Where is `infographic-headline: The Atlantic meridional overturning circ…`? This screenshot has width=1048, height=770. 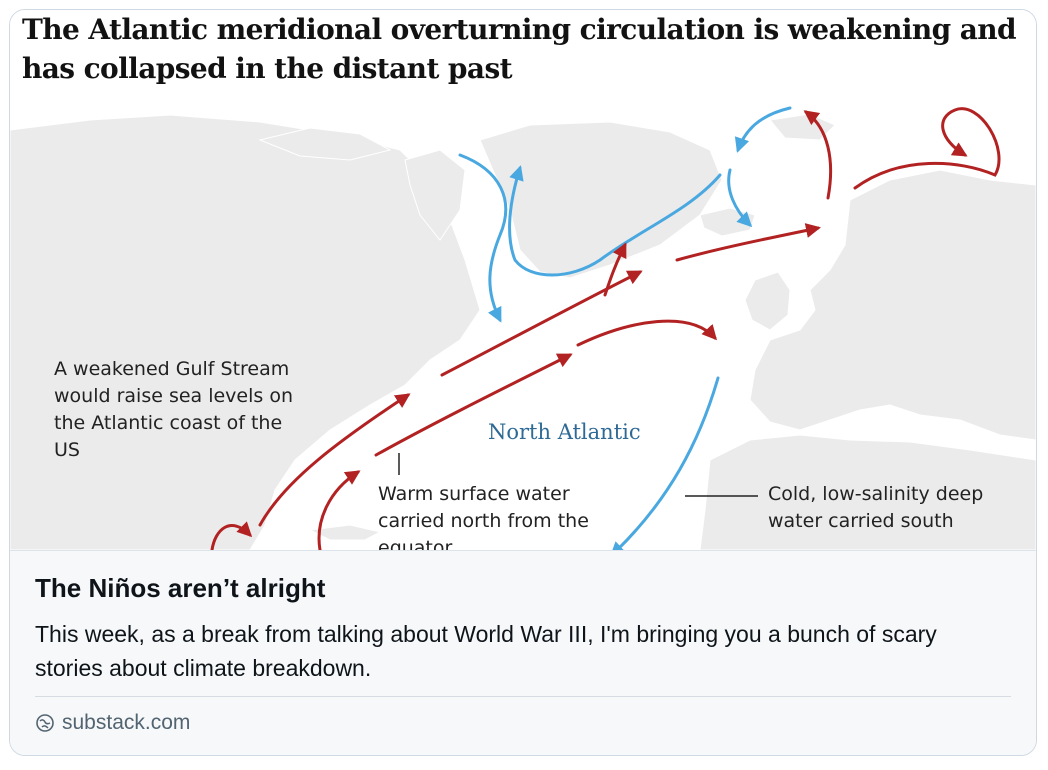 infographic-headline: The Atlantic meridional overturning circ… is located at coordinates (519, 49).